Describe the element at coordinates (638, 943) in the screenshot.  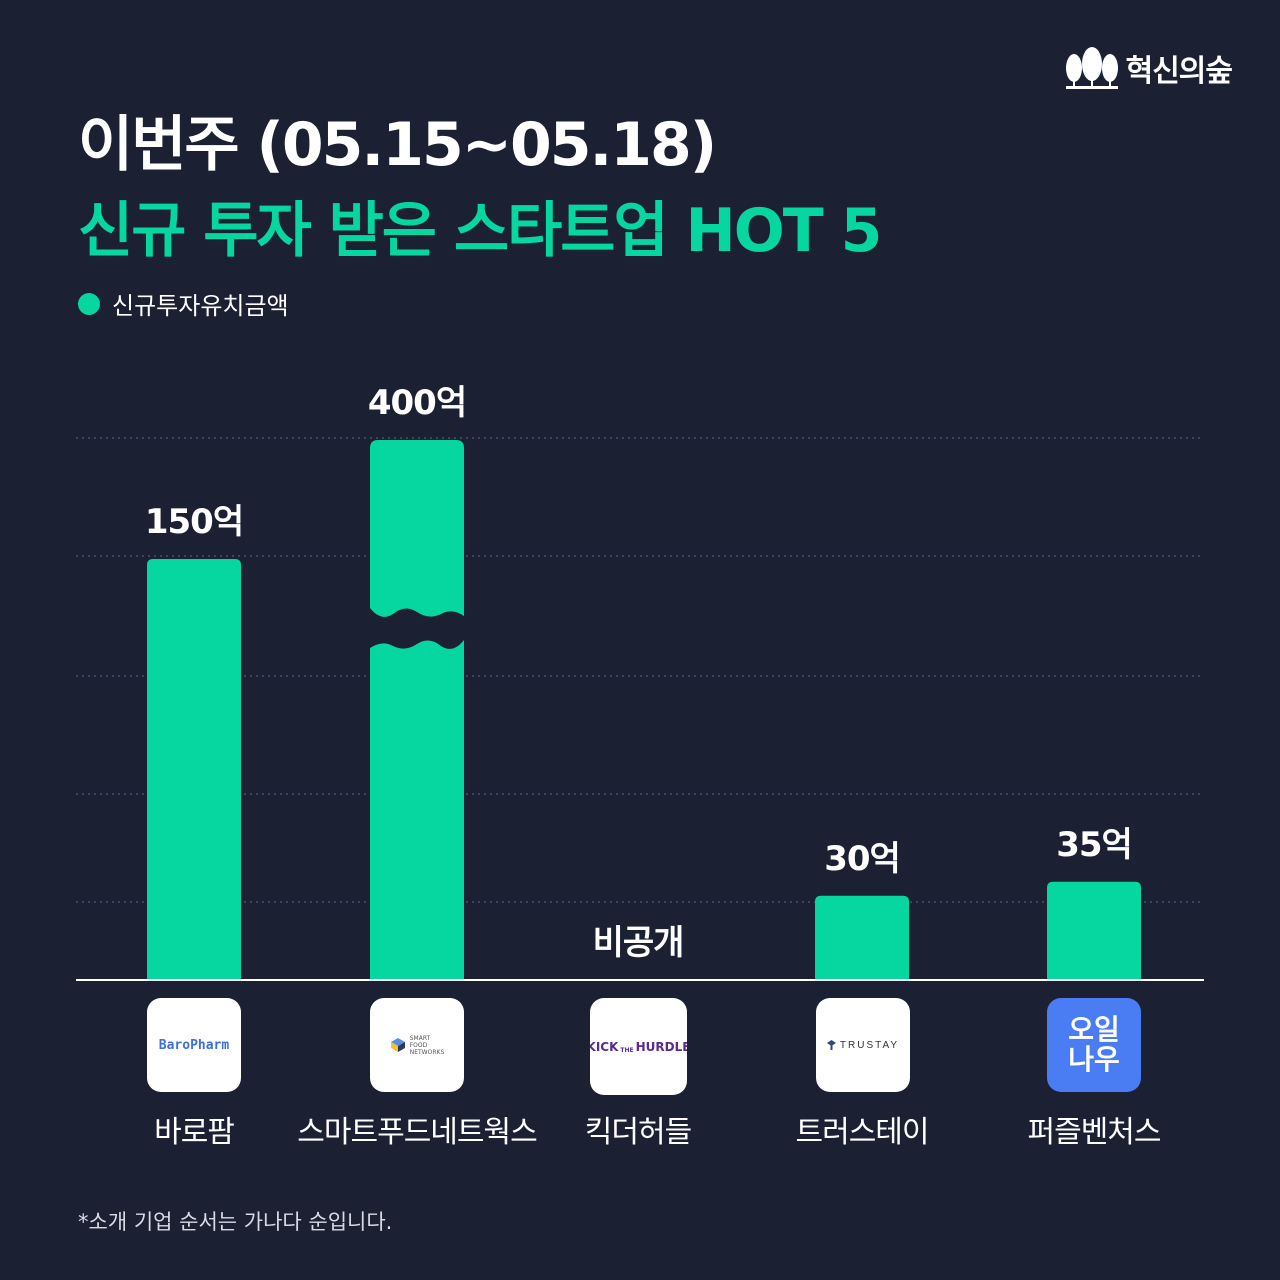
I see `data-label-3: 비공개` at that location.